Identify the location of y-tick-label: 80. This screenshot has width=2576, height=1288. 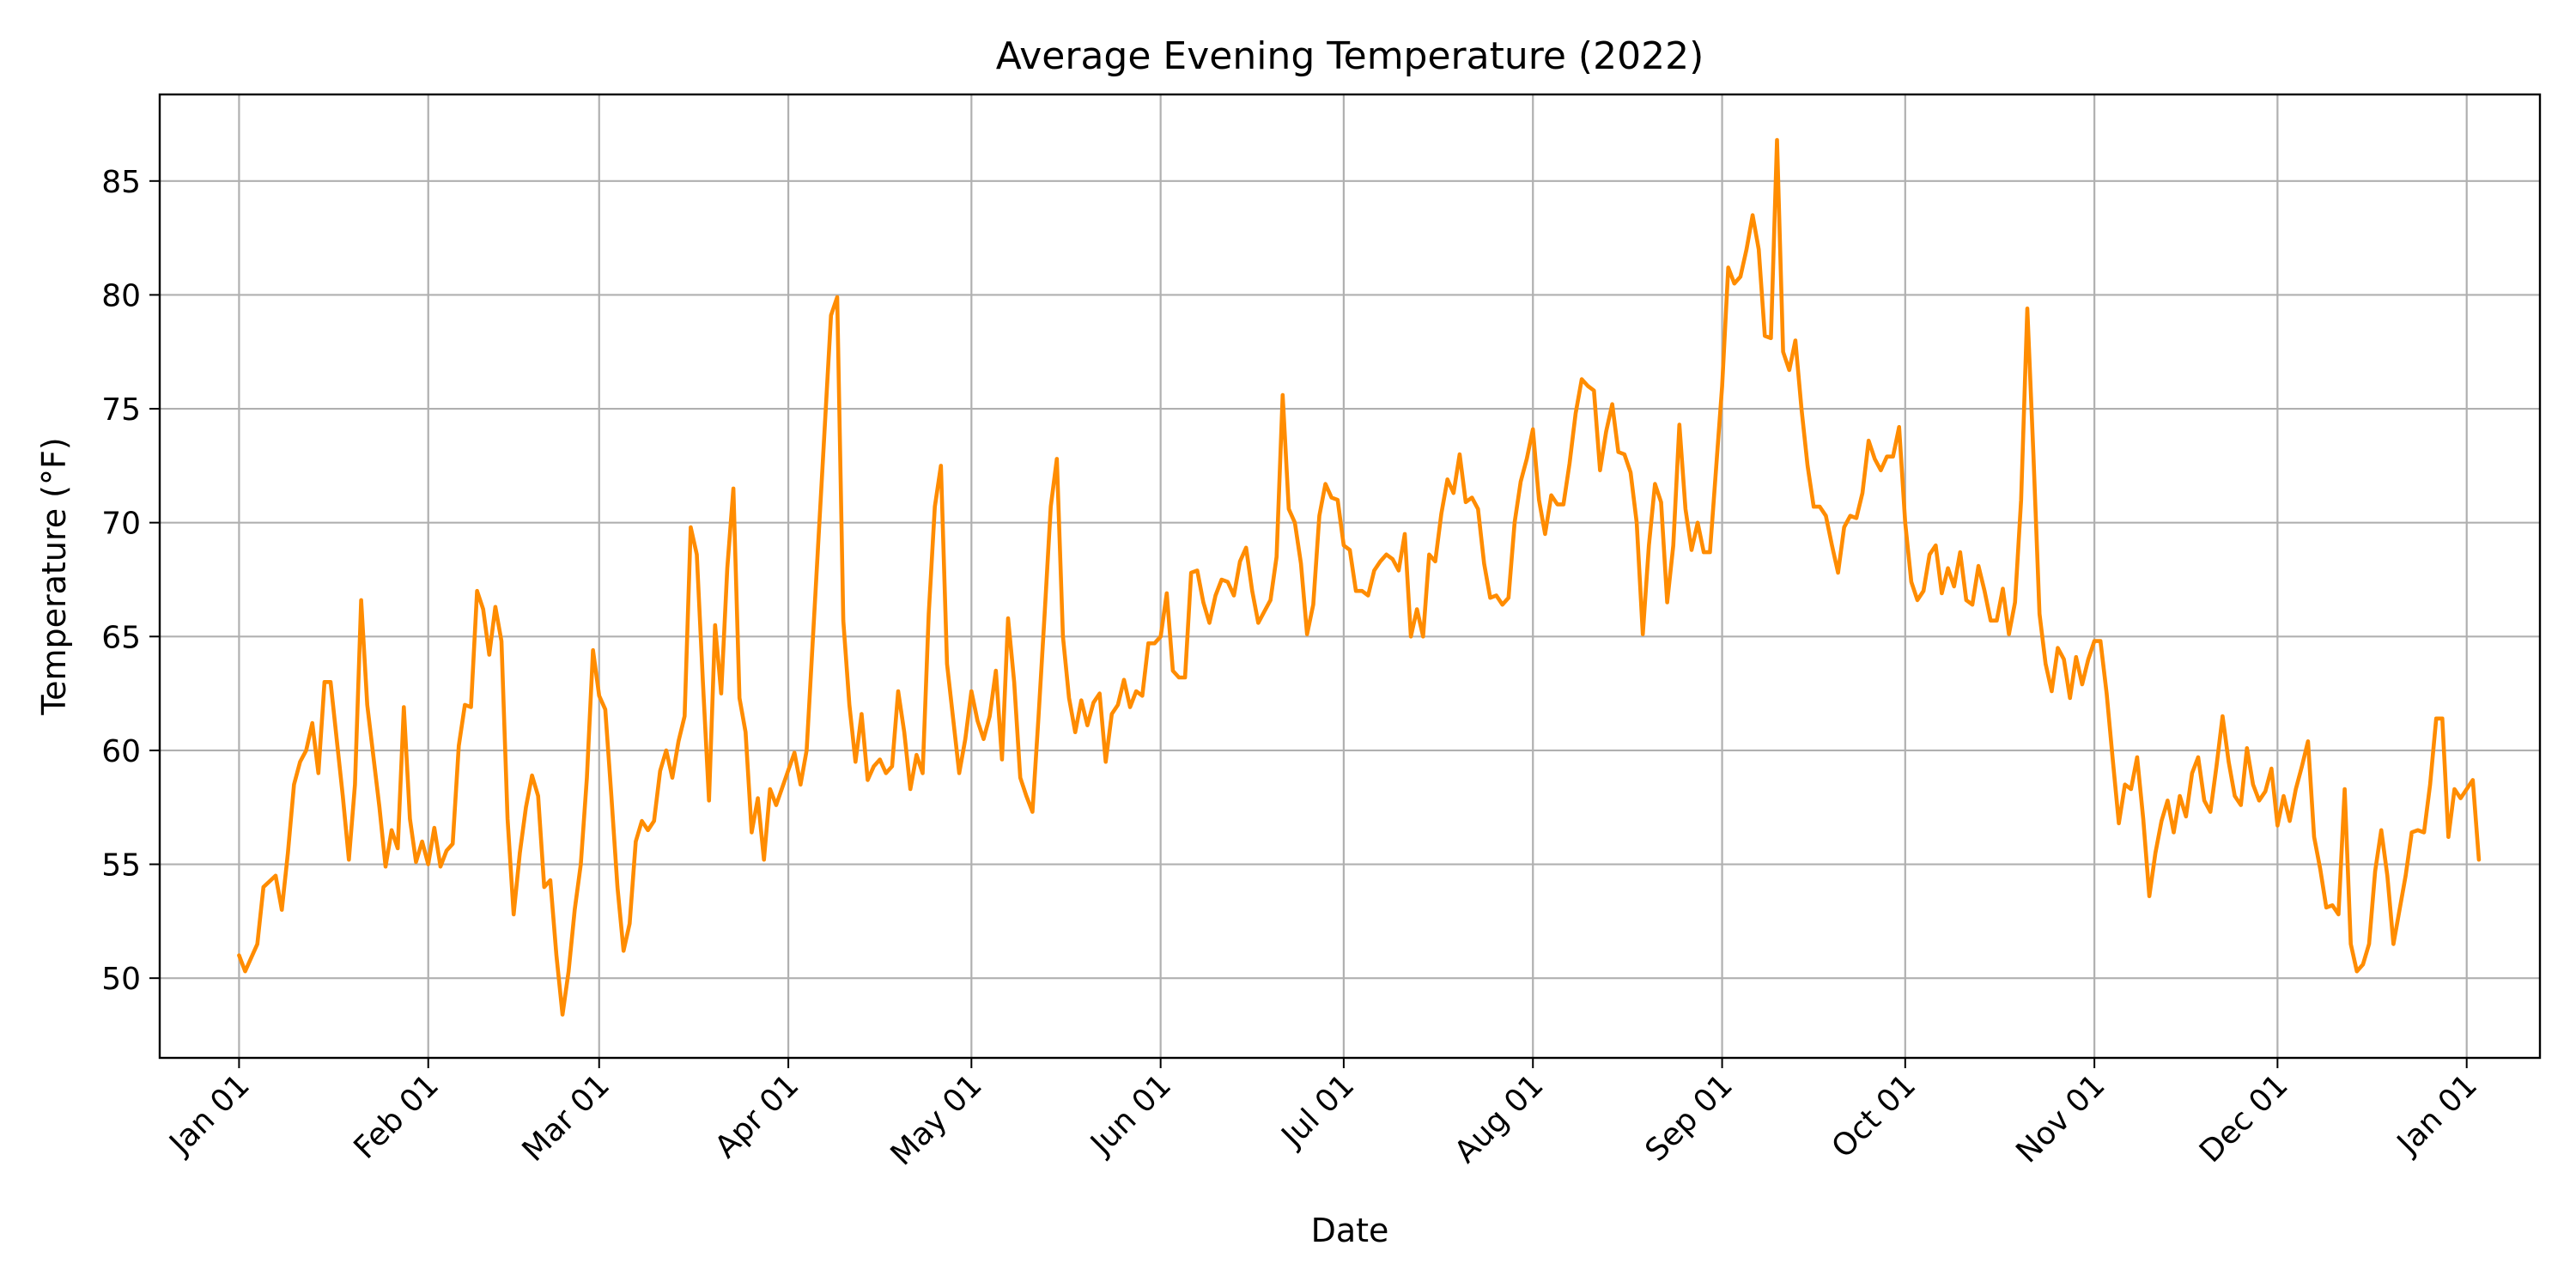
(121, 295).